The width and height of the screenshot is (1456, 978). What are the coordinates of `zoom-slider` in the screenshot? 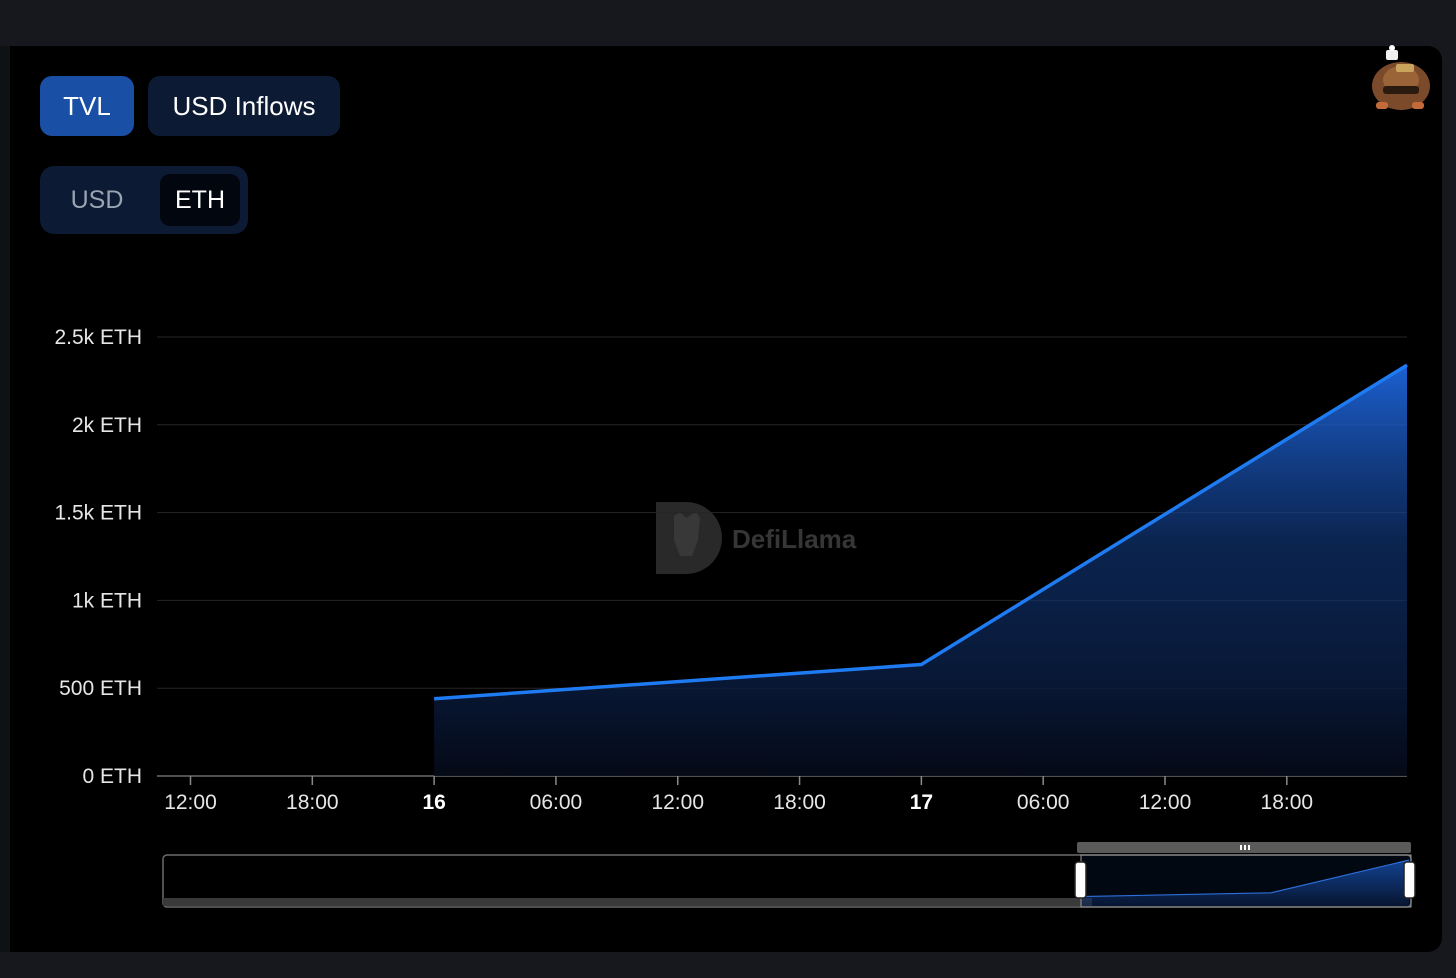 It's located at (789, 875).